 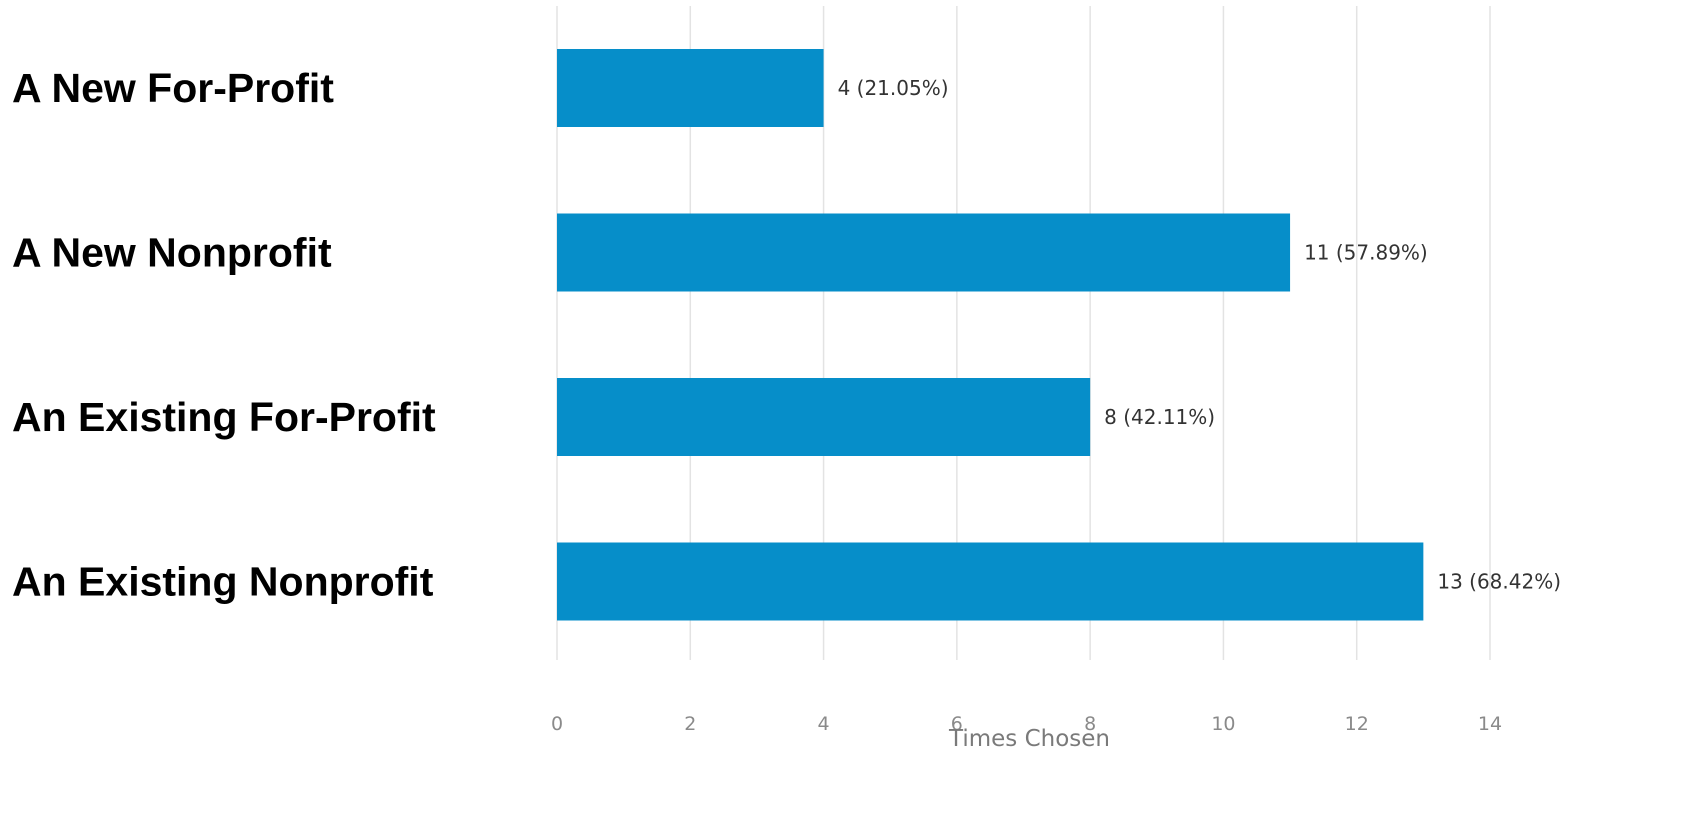 I want to click on bar-value-label: 13 (68.42%), so click(x=1499, y=582).